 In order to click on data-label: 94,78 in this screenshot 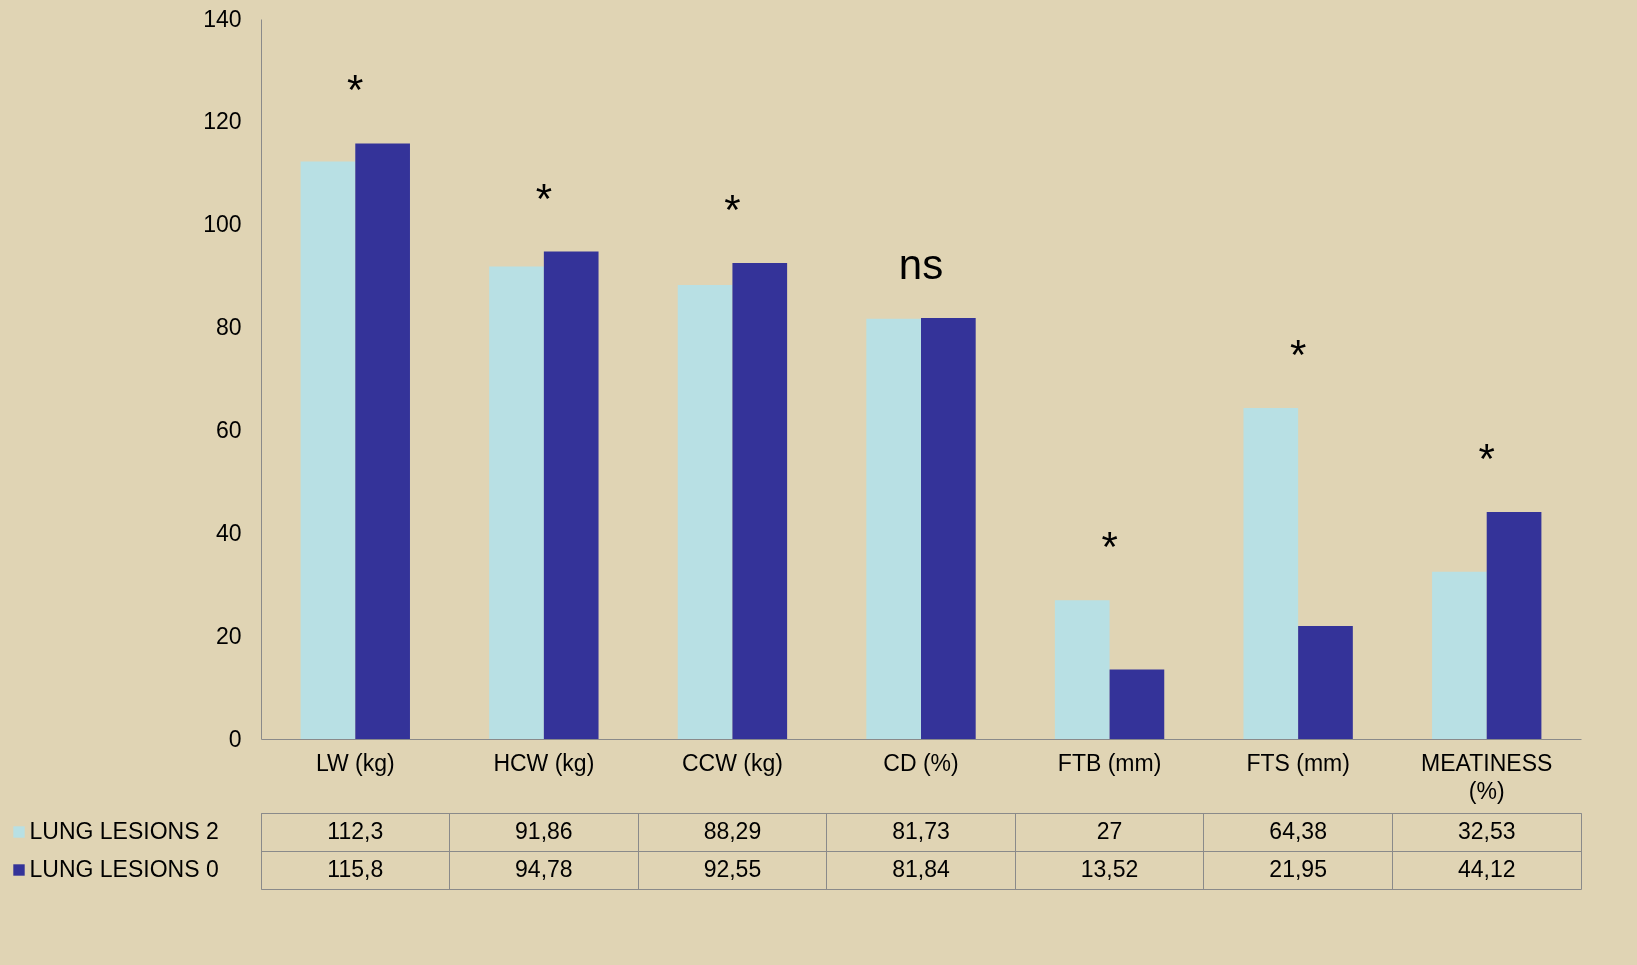, I will do `click(544, 869)`.